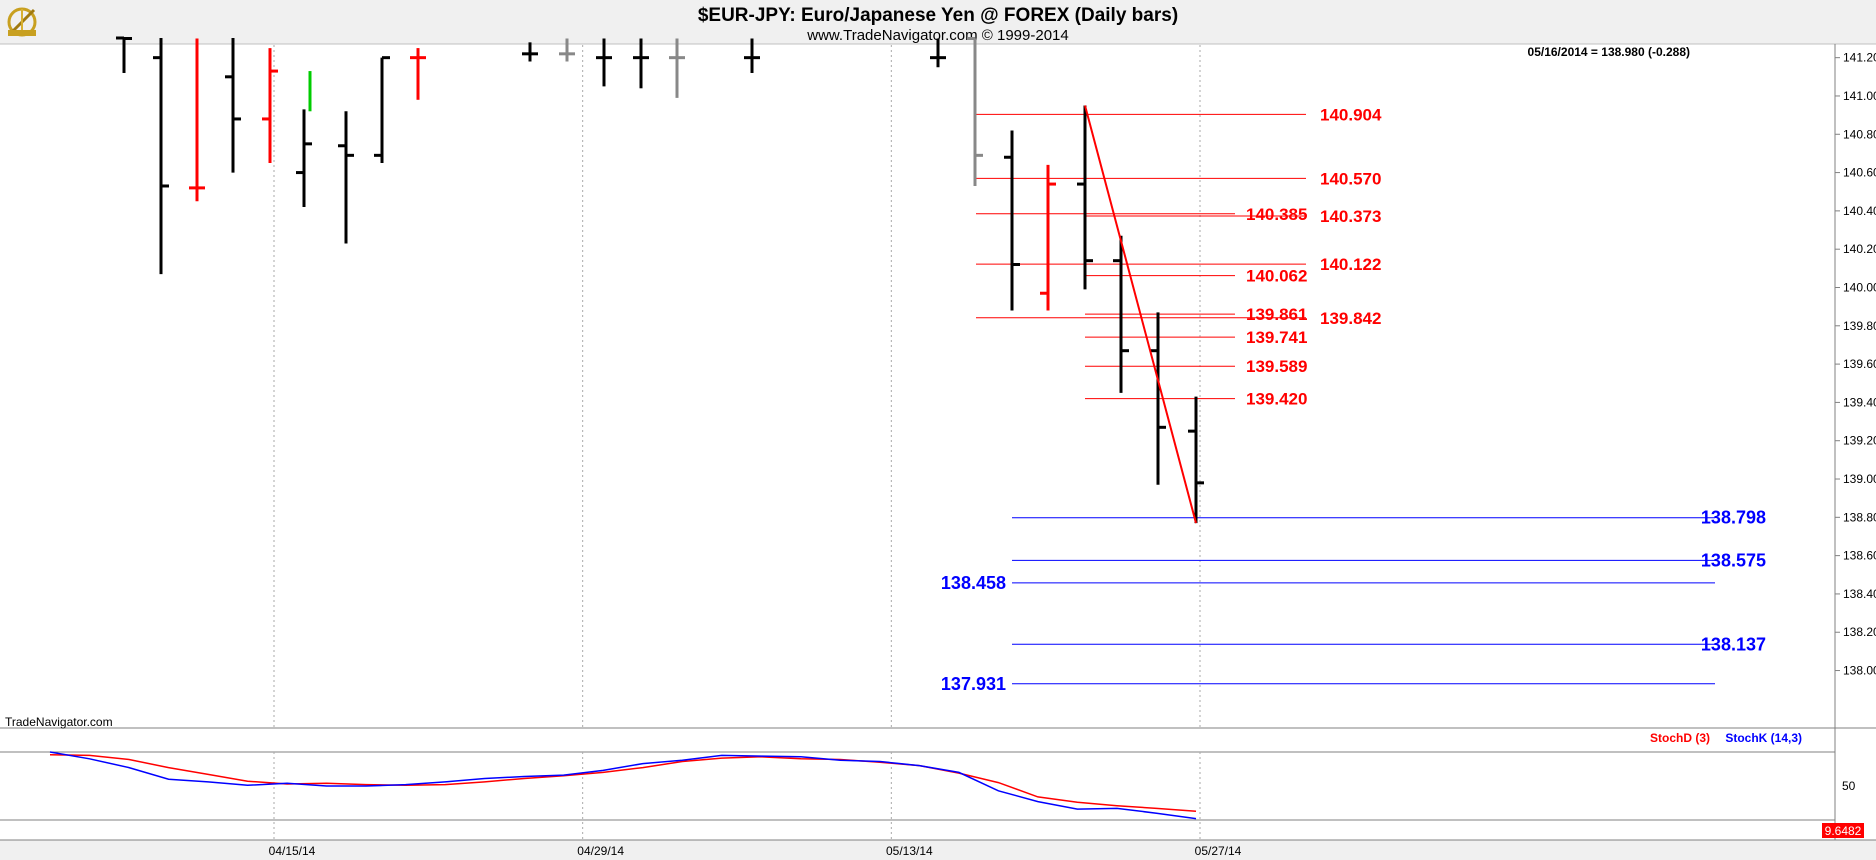 This screenshot has height=860, width=1876. What do you see at coordinates (1859, 671) in the screenshot?
I see `y-tick-label: 138.000` at bounding box center [1859, 671].